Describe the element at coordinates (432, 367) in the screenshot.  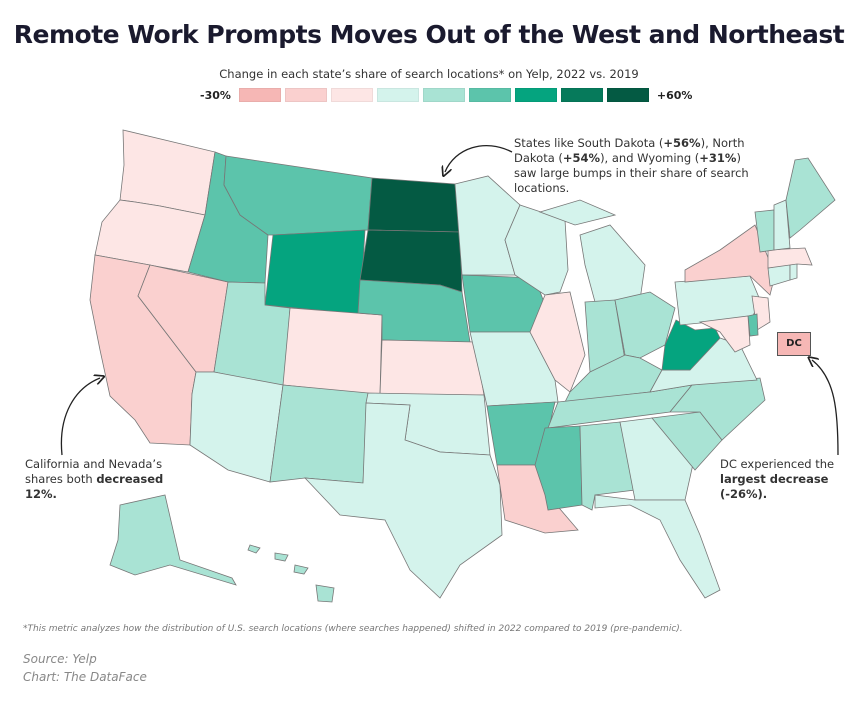
I see `state-KS` at that location.